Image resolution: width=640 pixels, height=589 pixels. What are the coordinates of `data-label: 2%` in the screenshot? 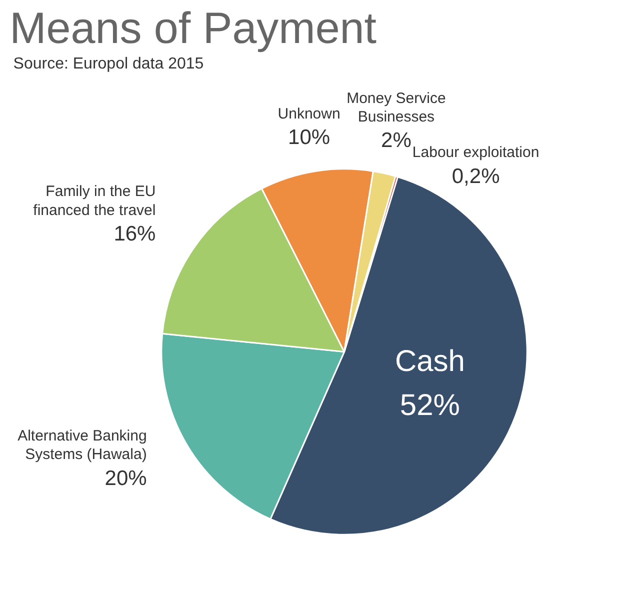 It's located at (396, 140).